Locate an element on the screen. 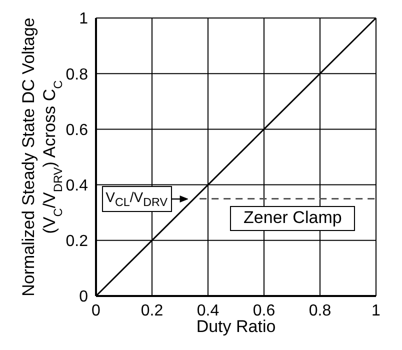 The height and width of the screenshot is (350, 402). y-tick-label: 1 is located at coordinates (83, 19).